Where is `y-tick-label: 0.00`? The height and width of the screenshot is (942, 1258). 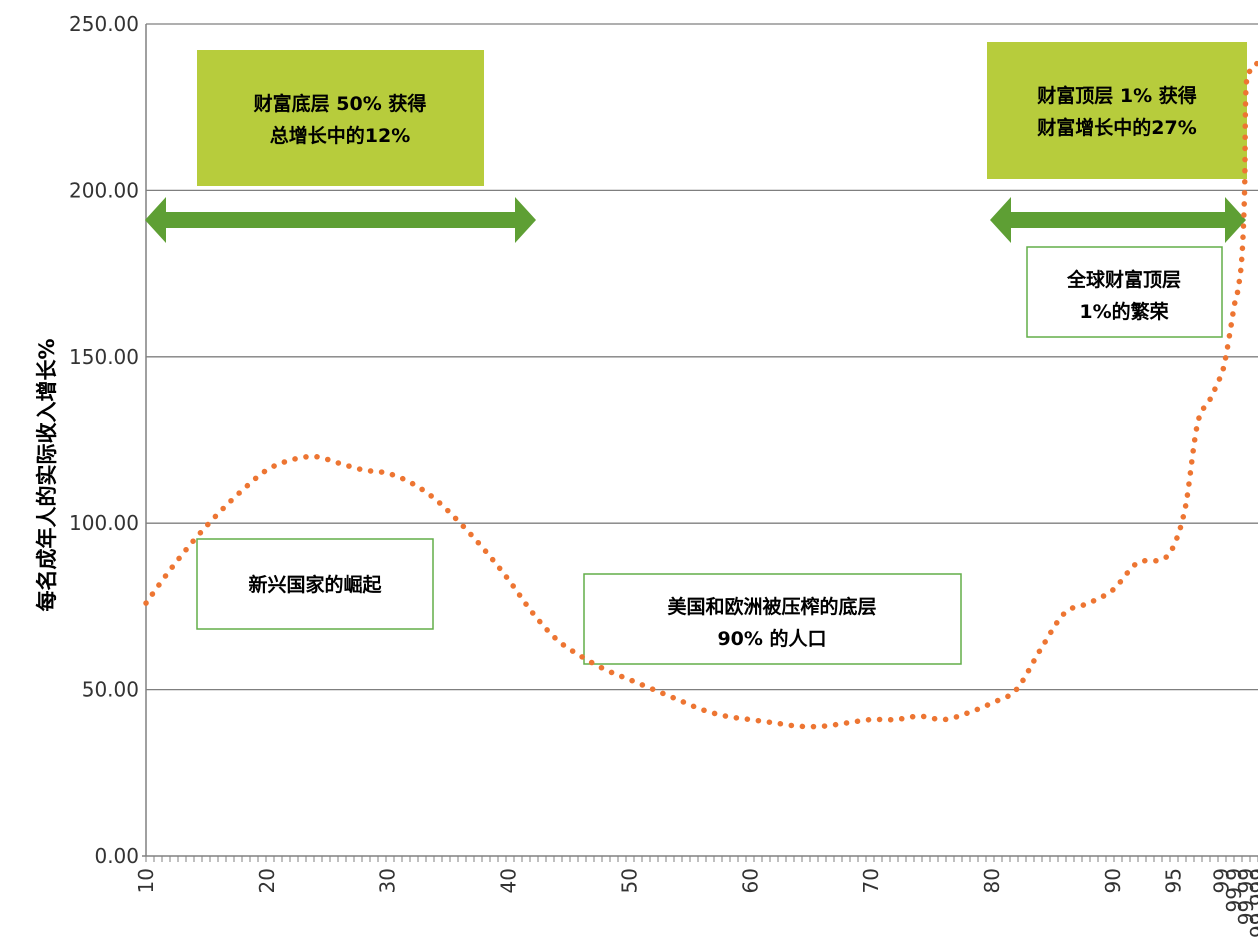 y-tick-label: 0.00 is located at coordinates (116, 856).